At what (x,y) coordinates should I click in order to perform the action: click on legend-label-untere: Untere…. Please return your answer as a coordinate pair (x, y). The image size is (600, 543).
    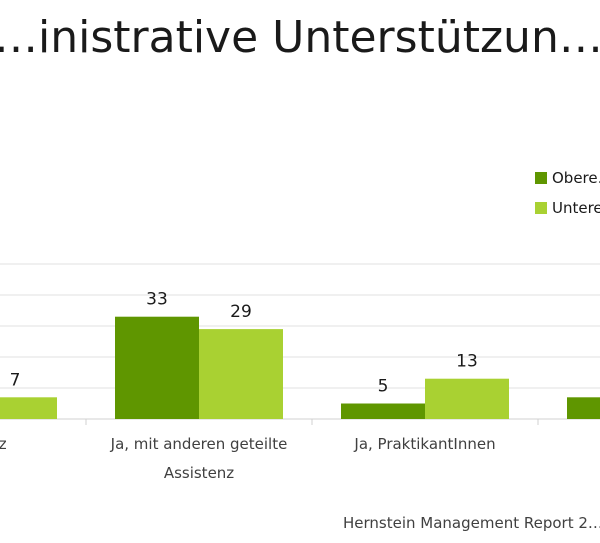
    Looking at the image, I should click on (576, 208).